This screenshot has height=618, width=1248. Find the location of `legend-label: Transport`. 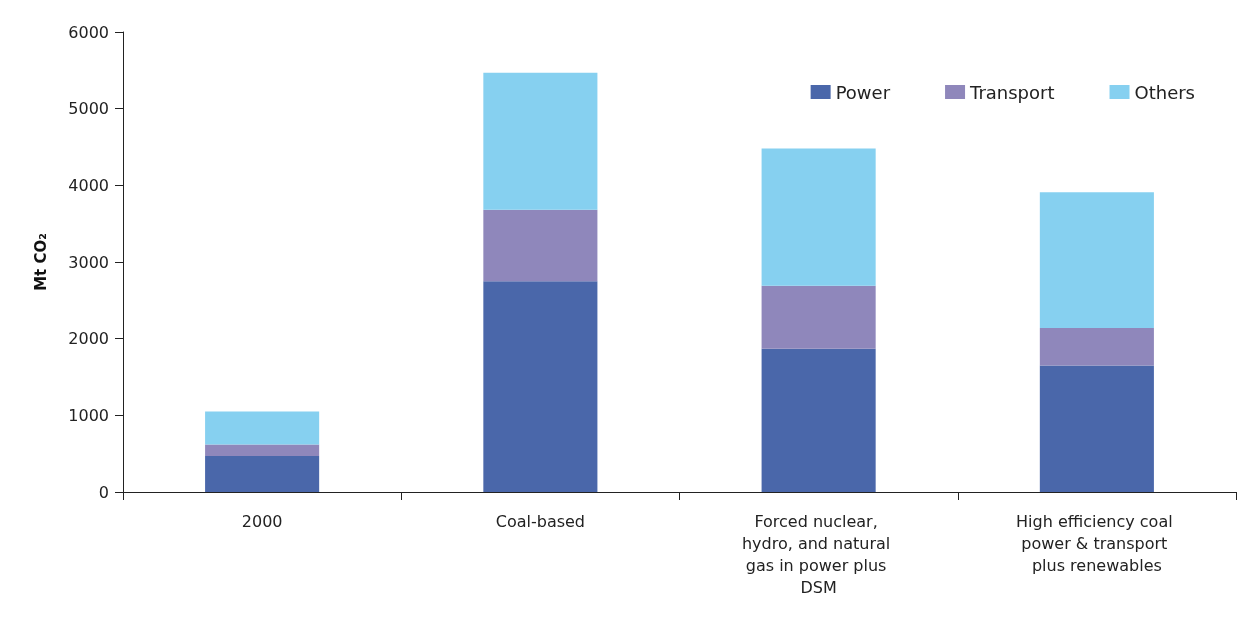

legend-label: Transport is located at coordinates (1012, 92).